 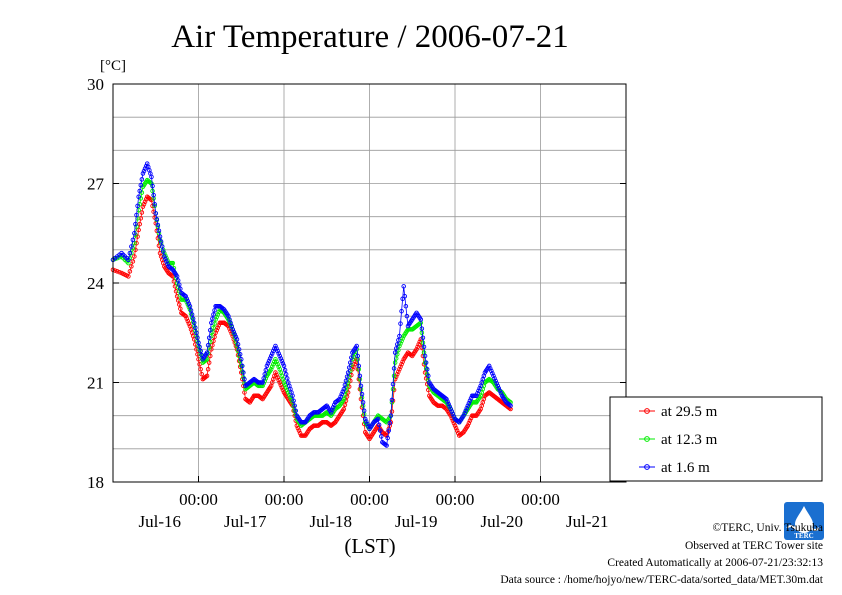 I want to click on y-tick-label: 24, so click(x=96, y=283).